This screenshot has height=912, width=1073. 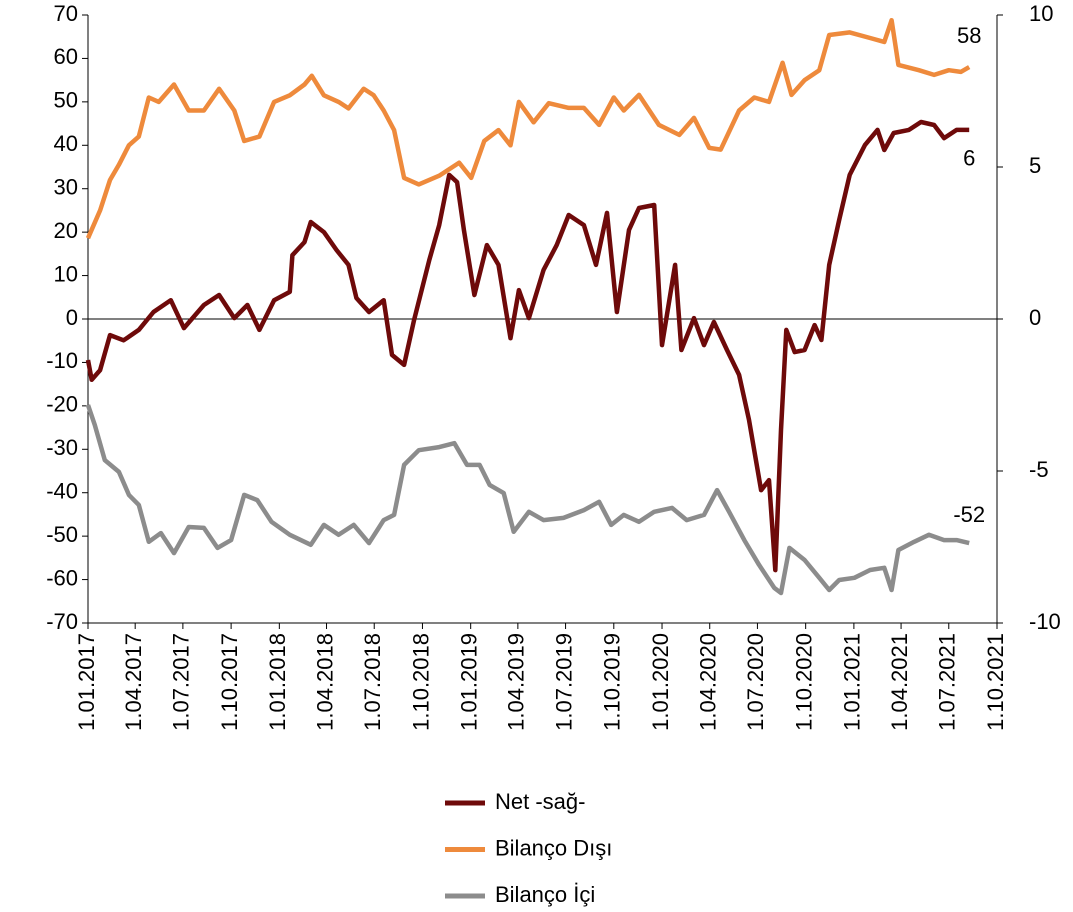 I want to click on y-tick-label: 60, so click(x=66, y=56).